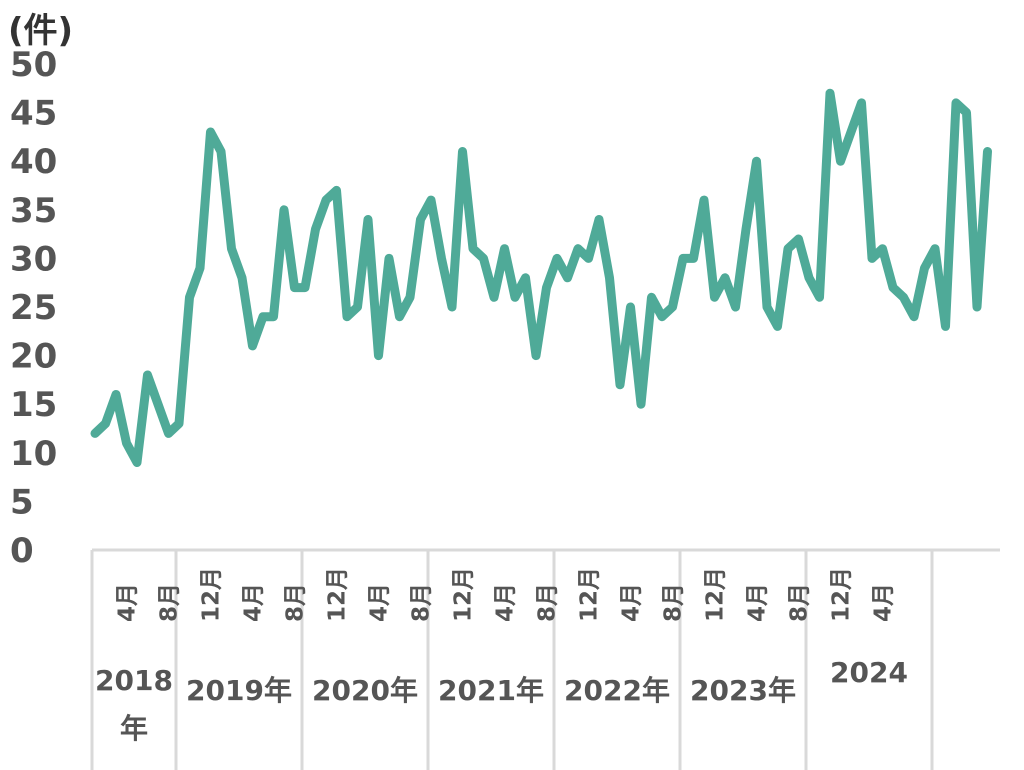 This screenshot has width=1024, height=770. I want to click on x-year-label: 2020年, so click(365, 690).